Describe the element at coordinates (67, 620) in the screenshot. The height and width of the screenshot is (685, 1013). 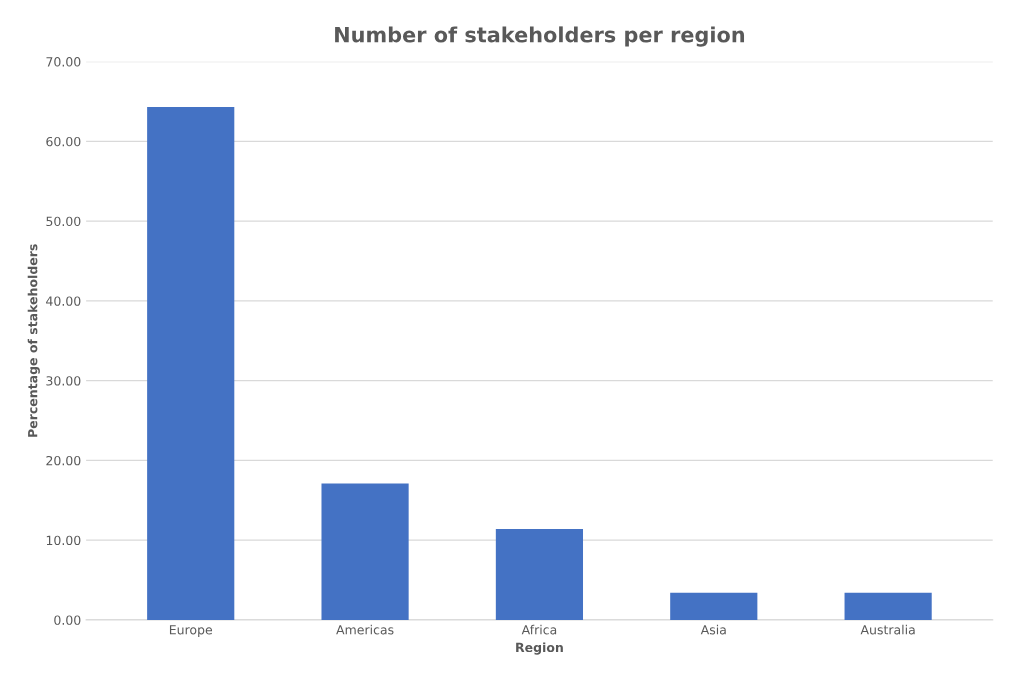
I see `y-tick-label: 0.00` at that location.